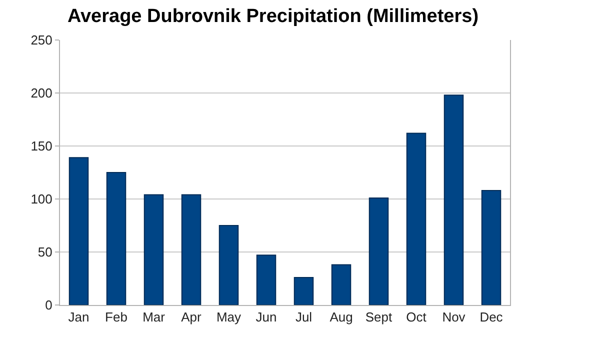 The width and height of the screenshot is (600, 345). I want to click on x-tick-label: Aug, so click(341, 317).